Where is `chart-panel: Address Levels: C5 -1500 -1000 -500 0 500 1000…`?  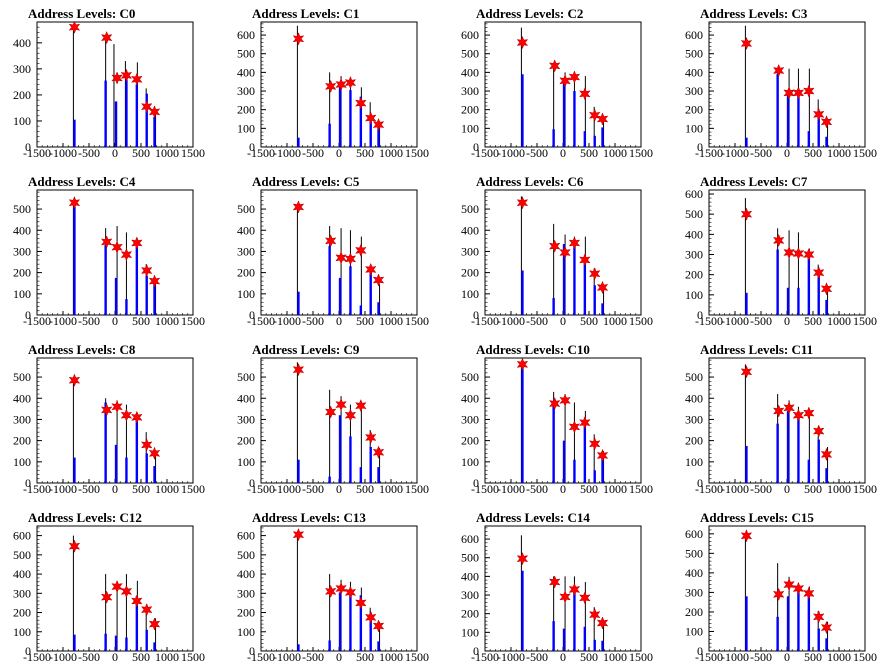 chart-panel: Address Levels: C5 -1500 -1000 -500 0 500 1000… is located at coordinates (336, 252).